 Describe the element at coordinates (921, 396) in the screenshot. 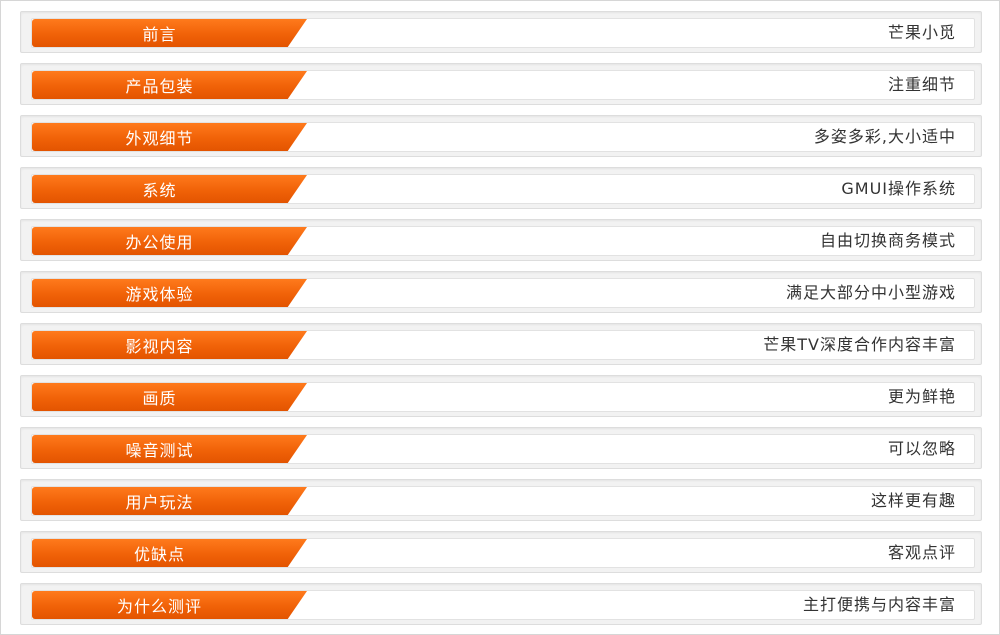

I see `section-description: 更为鲜艳` at that location.